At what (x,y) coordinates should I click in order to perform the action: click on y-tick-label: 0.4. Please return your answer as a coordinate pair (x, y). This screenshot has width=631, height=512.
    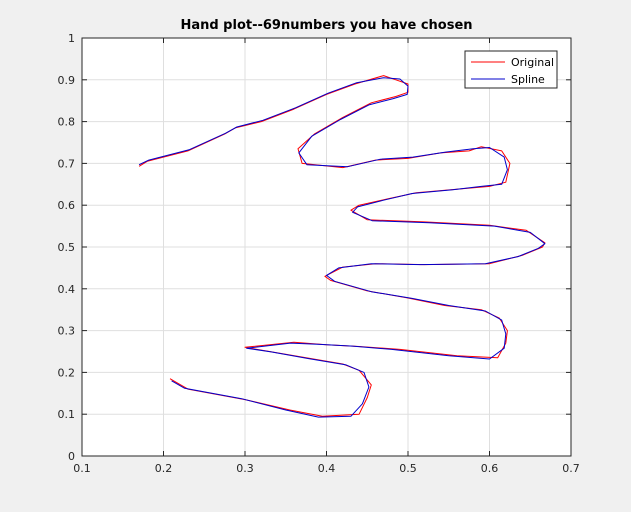
    Looking at the image, I should click on (67, 289).